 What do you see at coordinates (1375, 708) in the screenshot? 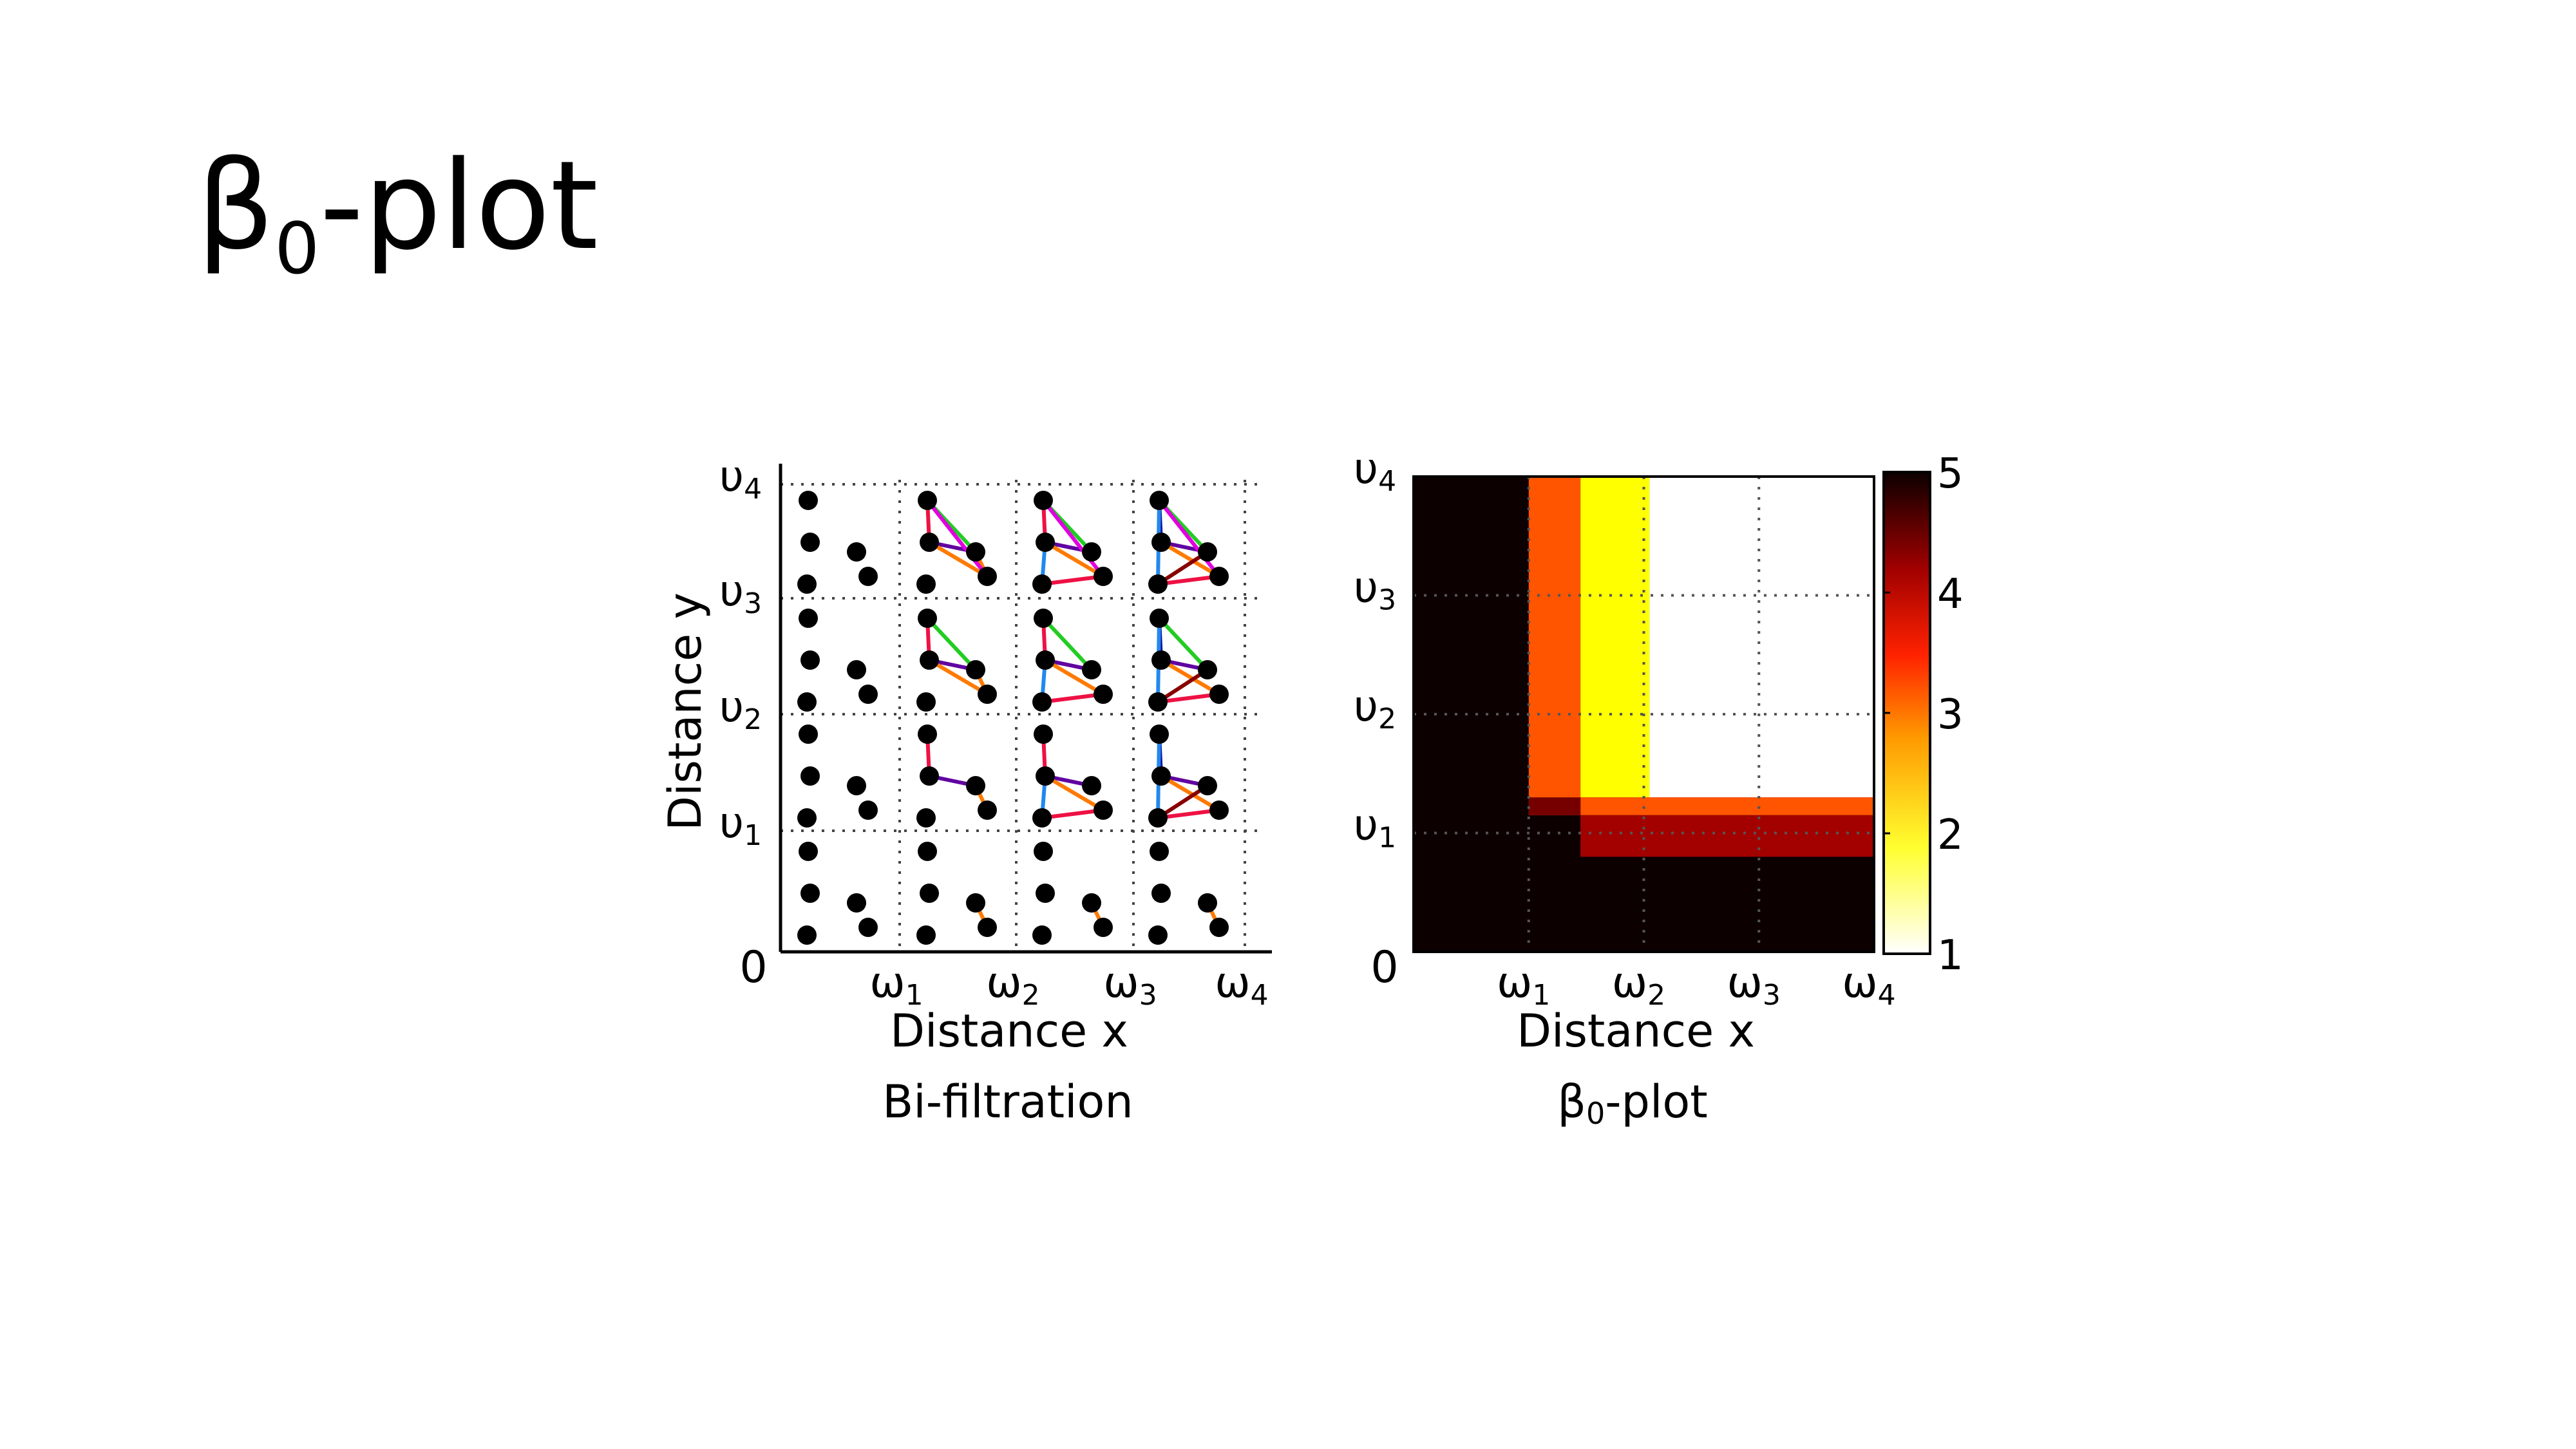
I see `heatmap-y-tick-label: υ2` at bounding box center [1375, 708].